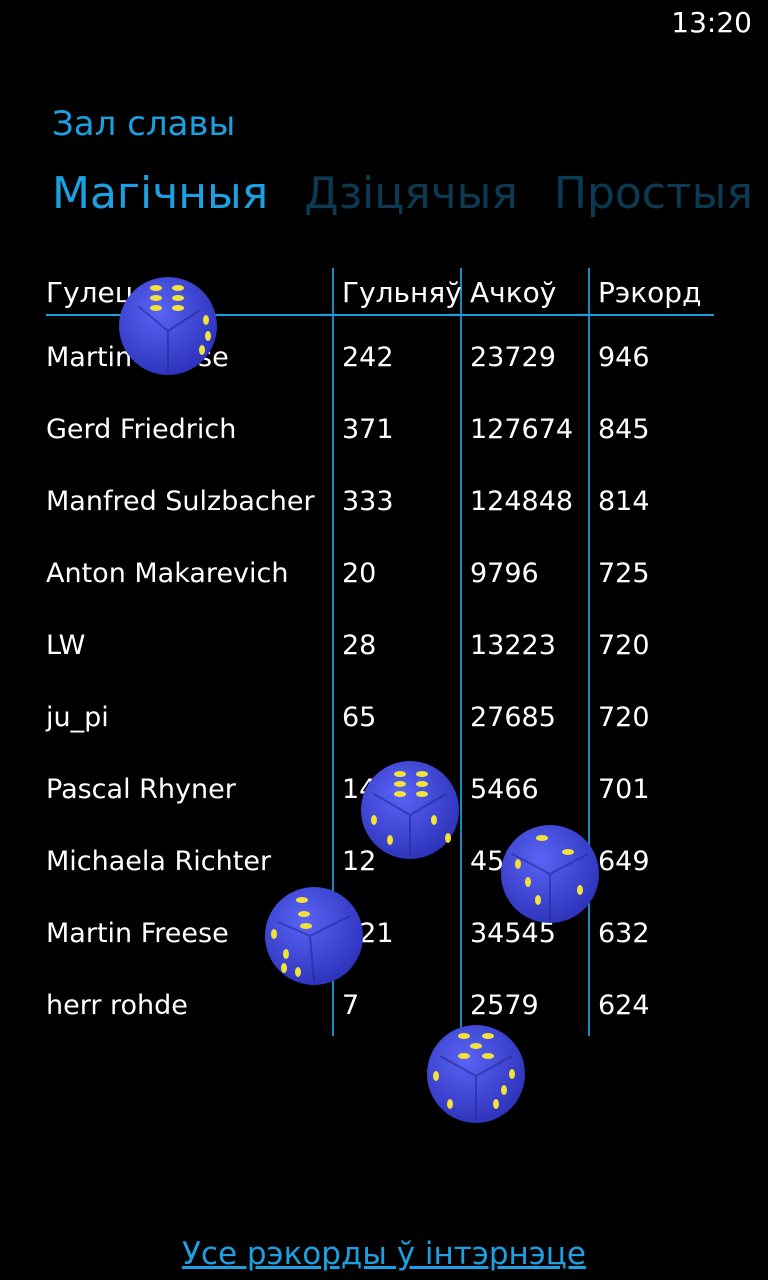  I want to click on cell-points: 9796, so click(504, 573).